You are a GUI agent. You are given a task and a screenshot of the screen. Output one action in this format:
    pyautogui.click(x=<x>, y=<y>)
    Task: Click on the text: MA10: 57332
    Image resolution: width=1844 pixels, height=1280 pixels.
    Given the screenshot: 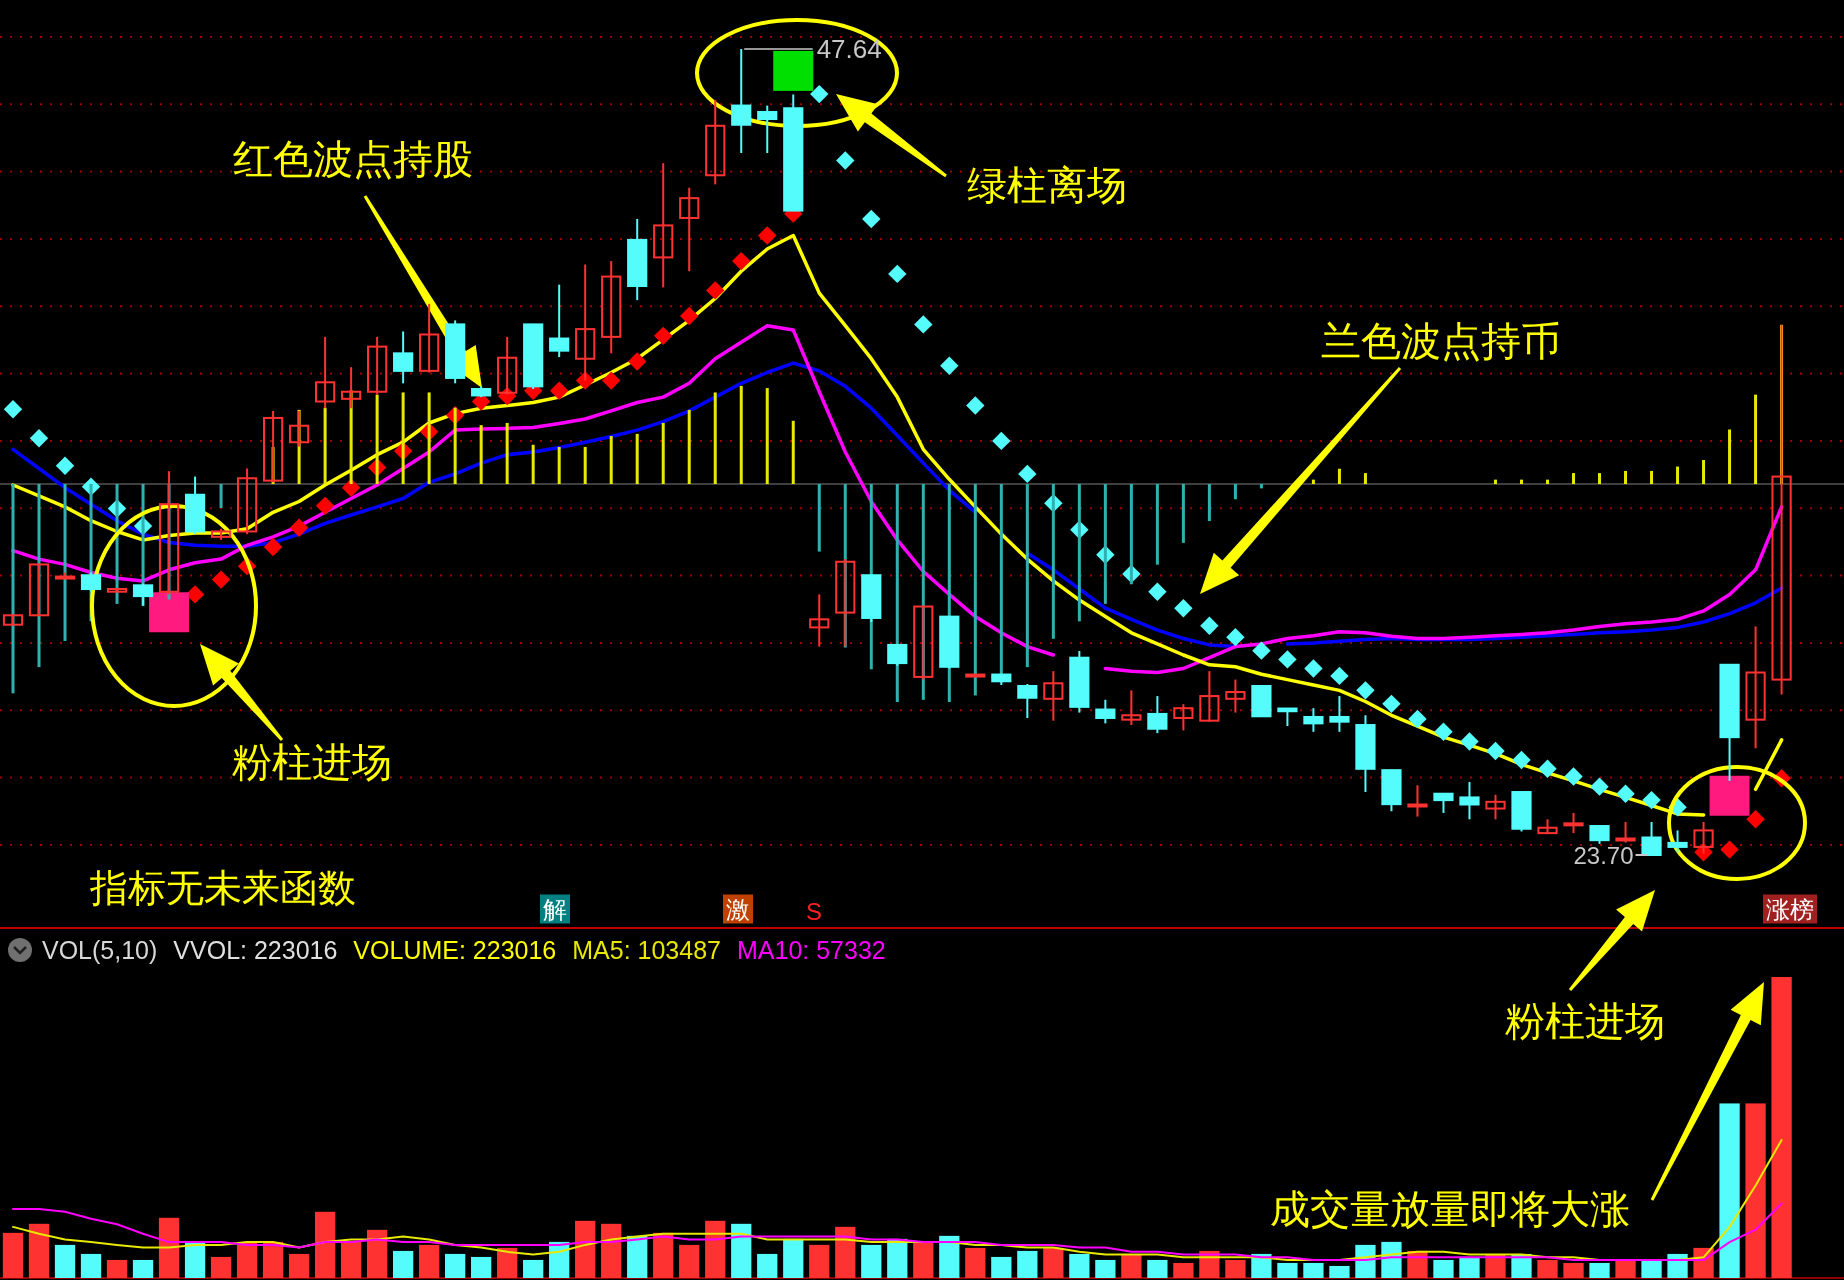 What is the action you would take?
    pyautogui.click(x=811, y=950)
    